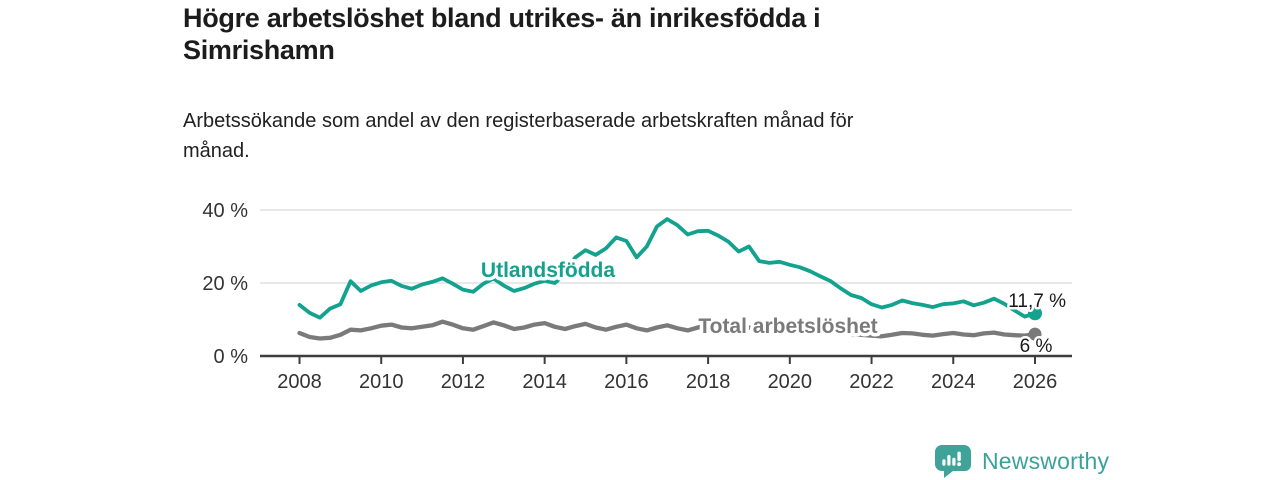 This screenshot has width=1280, height=480. What do you see at coordinates (1035, 382) in the screenshot?
I see `x-axis-tick-label: 2026` at bounding box center [1035, 382].